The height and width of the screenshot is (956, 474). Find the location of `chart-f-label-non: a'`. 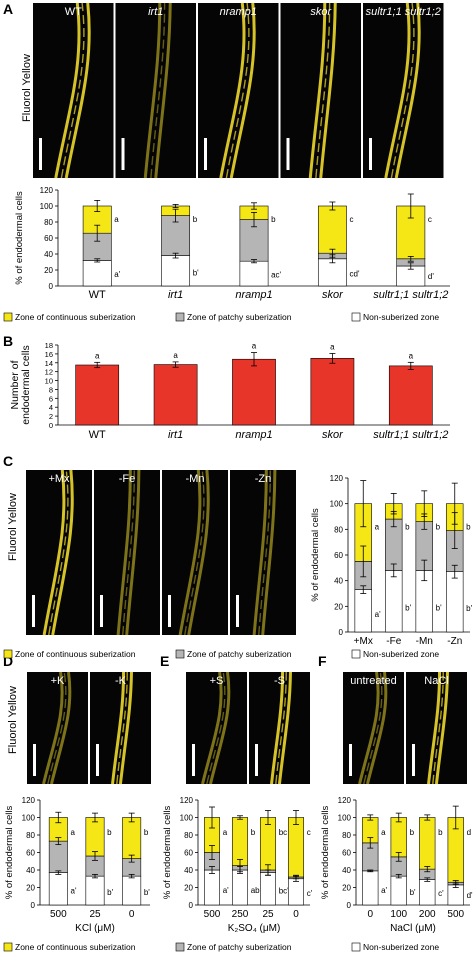

chart-f-label-non: a' is located at coordinates (384, 890).